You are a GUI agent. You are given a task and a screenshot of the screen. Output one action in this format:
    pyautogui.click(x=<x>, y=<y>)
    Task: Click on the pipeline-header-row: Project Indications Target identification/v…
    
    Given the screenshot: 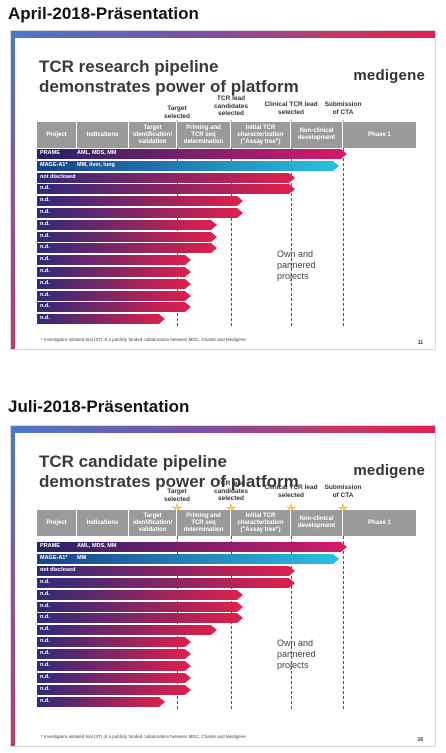 What is the action you would take?
    pyautogui.click(x=227, y=135)
    